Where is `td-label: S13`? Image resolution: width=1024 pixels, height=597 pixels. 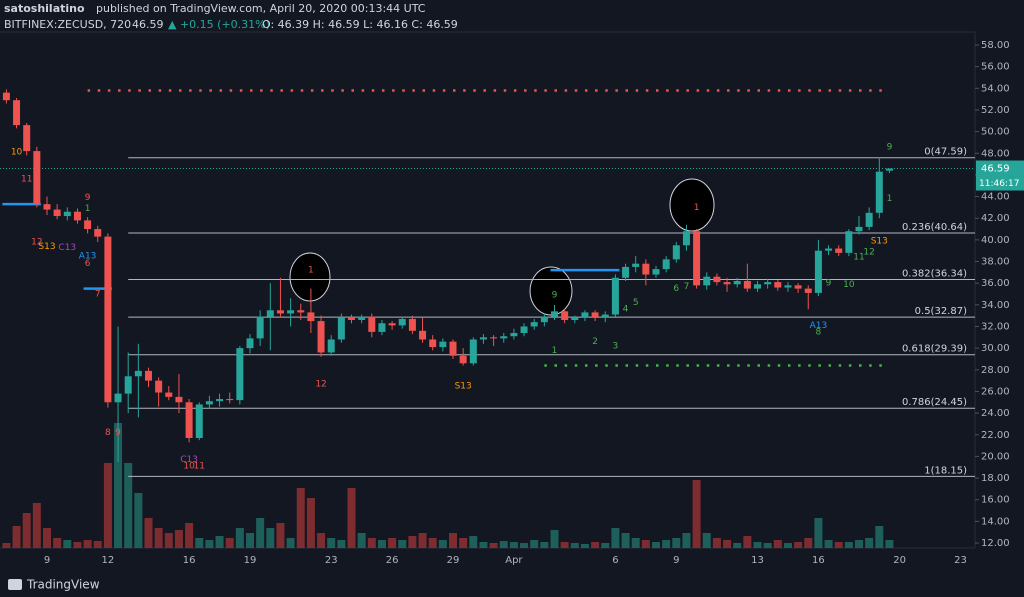 td-label: S13 is located at coordinates (879, 241).